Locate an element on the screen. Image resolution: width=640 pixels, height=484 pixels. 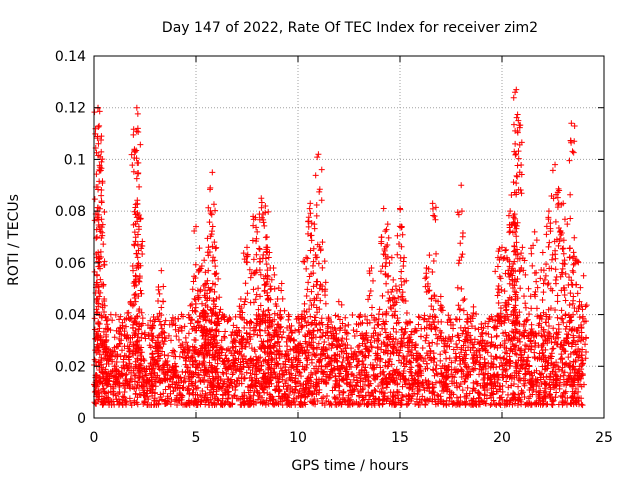
y-tick-label: 0 is located at coordinates (81, 419).